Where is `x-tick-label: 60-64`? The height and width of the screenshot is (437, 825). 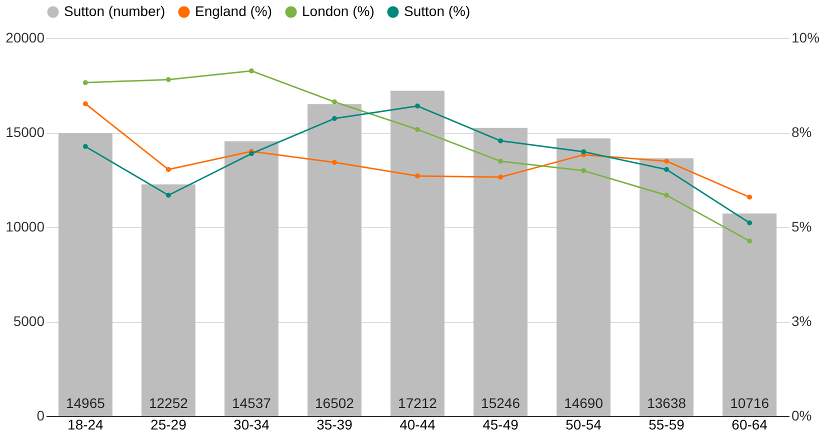 x-tick-label: 60-64 is located at coordinates (750, 424).